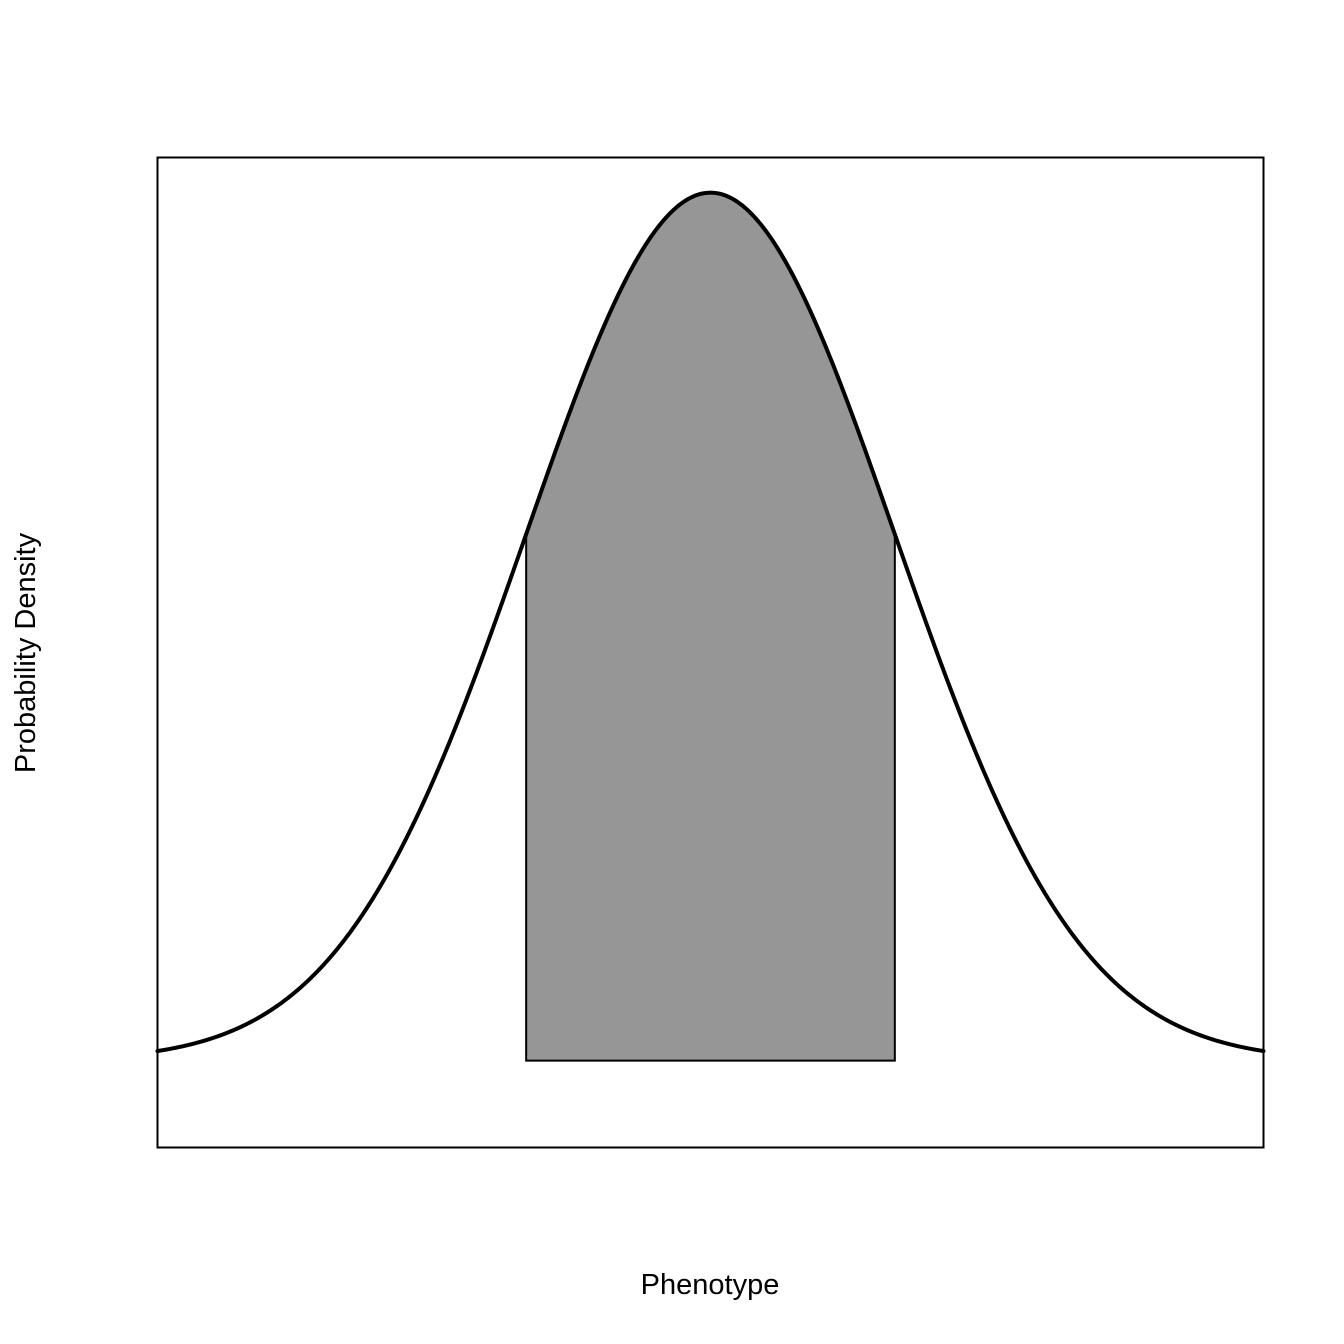 This screenshot has height=1344, width=1344. Describe the element at coordinates (26, 652) in the screenshot. I see `y-axis-title: Probability Density` at that location.